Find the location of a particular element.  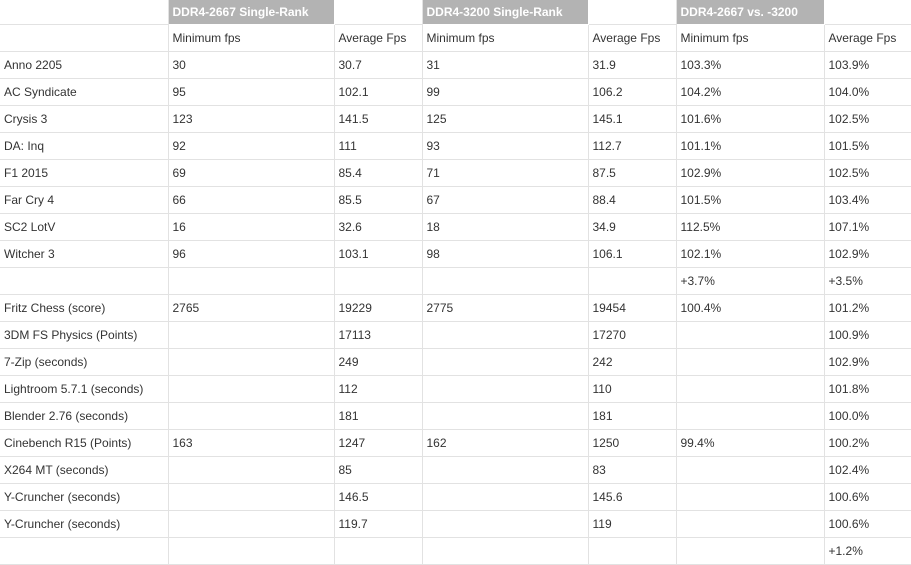

min-fps-2667-cell: 2765 is located at coordinates (251, 308).